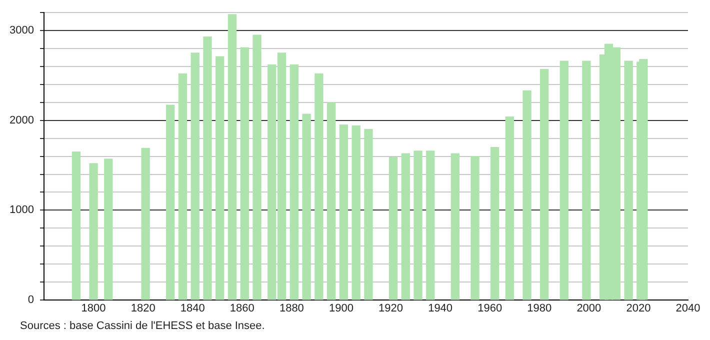 The image size is (710, 340). What do you see at coordinates (638, 308) in the screenshot?
I see `x-tick-label: 2020` at bounding box center [638, 308].